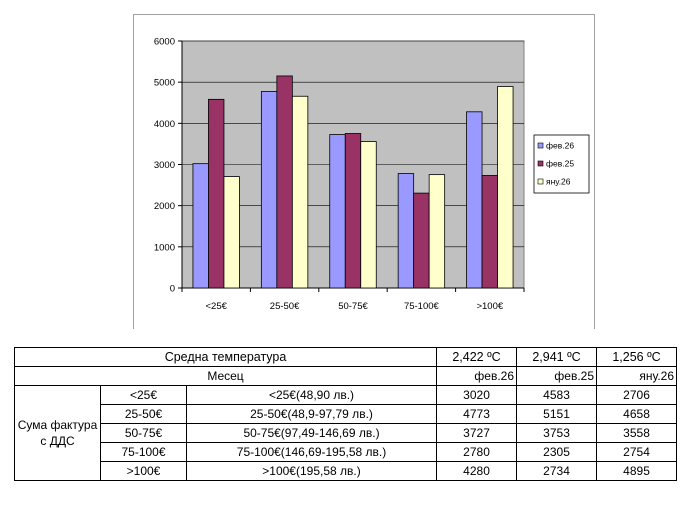 This screenshot has height=507, width=690. I want to click on value-cell: 3020, so click(477, 395).